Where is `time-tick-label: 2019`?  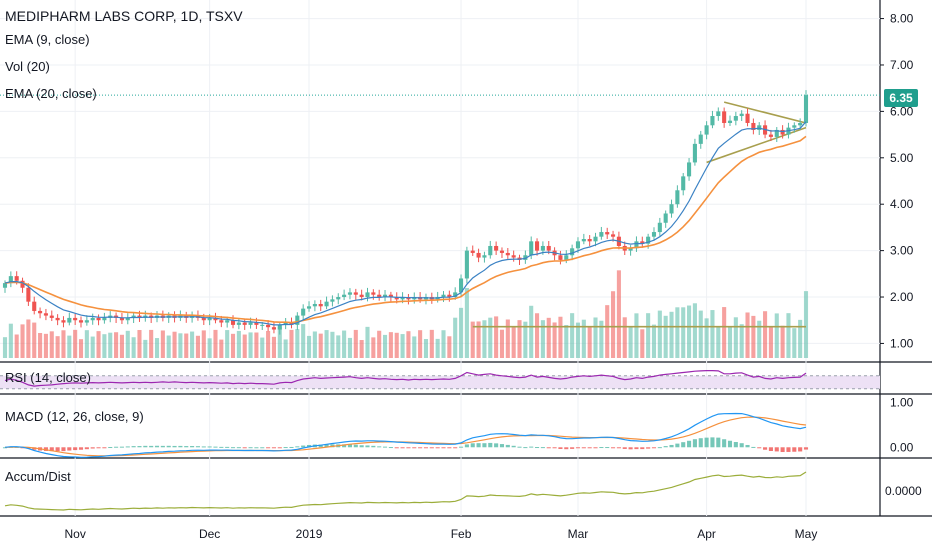
time-tick-label: 2019 is located at coordinates (309, 534).